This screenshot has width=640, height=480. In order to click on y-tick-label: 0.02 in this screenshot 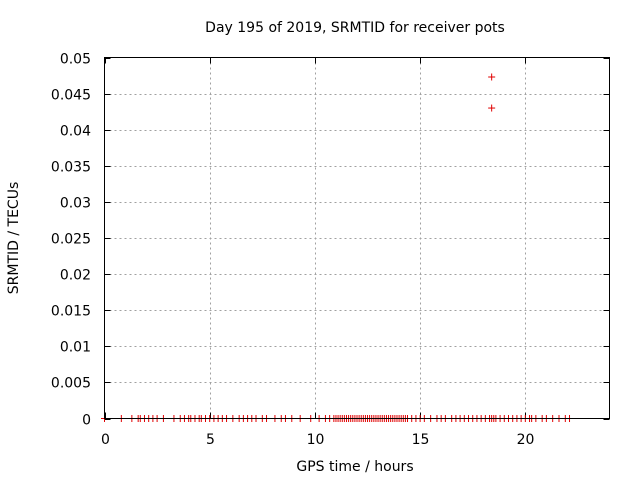, I will do `click(75, 276)`.